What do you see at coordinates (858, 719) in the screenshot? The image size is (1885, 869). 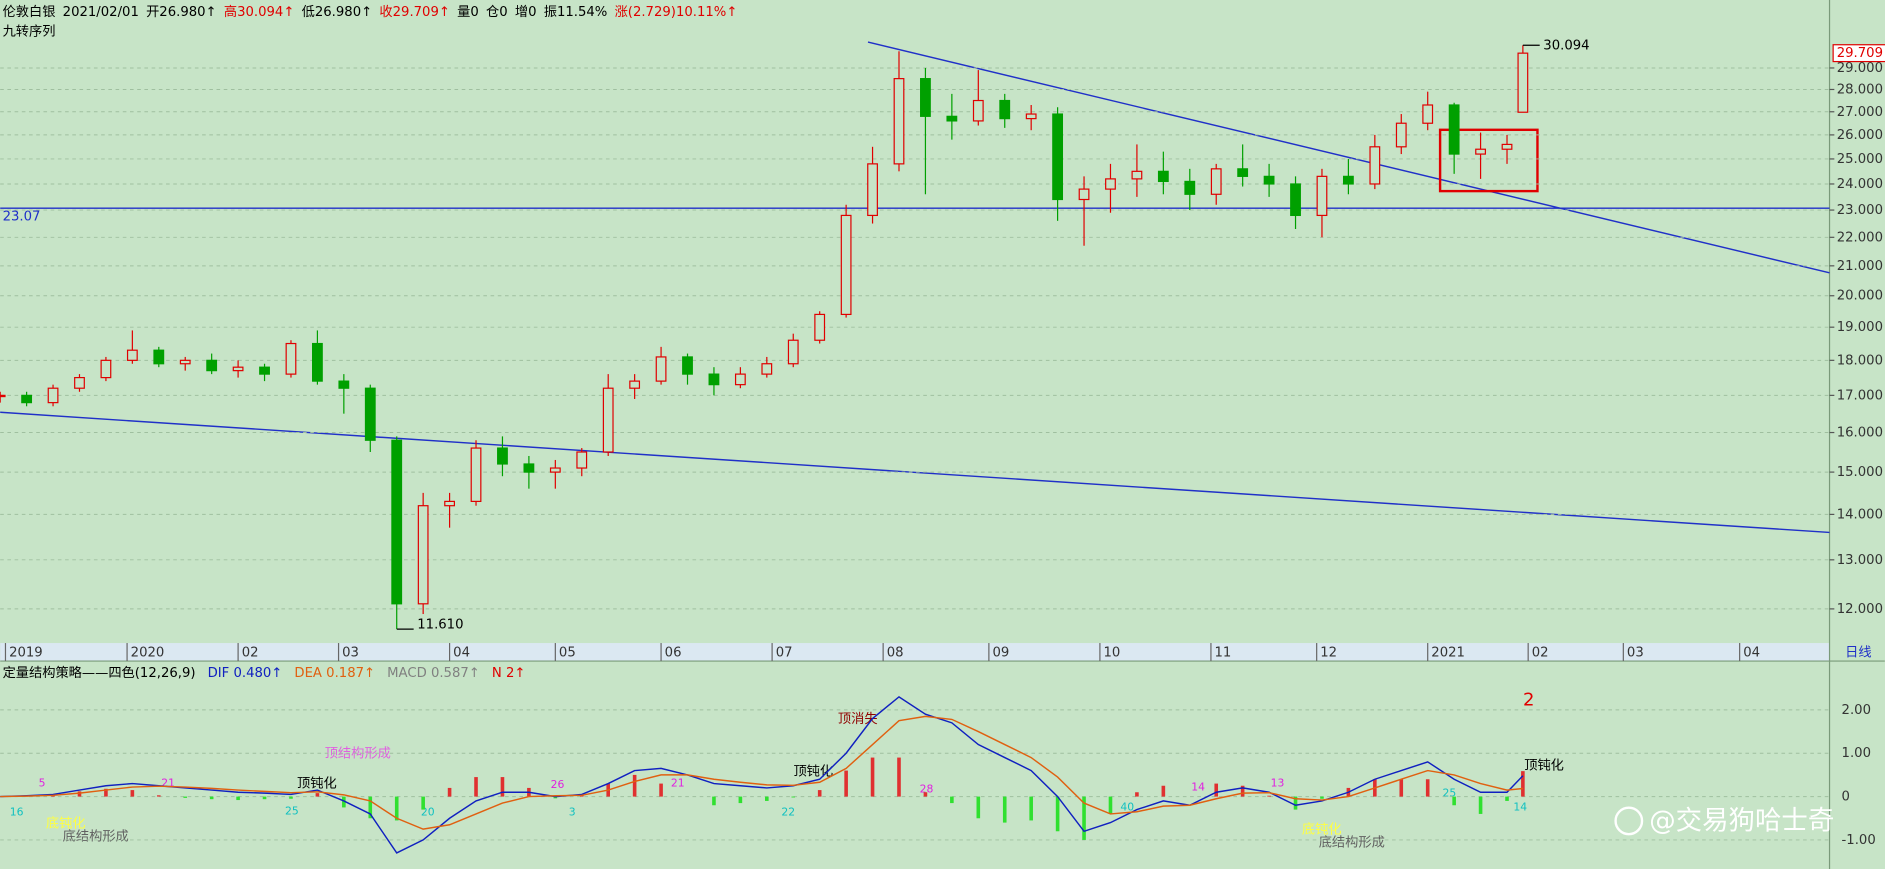 I see `annotation: 顶消失` at bounding box center [858, 719].